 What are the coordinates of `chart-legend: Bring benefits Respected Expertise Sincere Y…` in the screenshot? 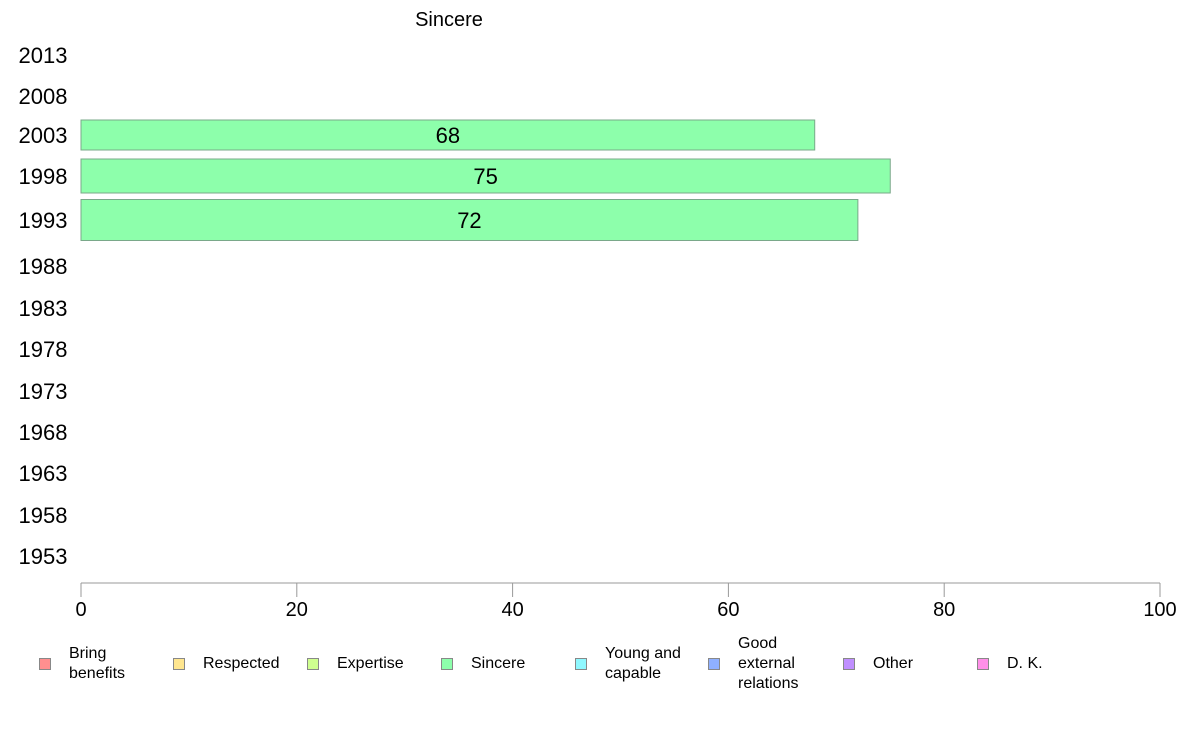 It's located at (594, 670).